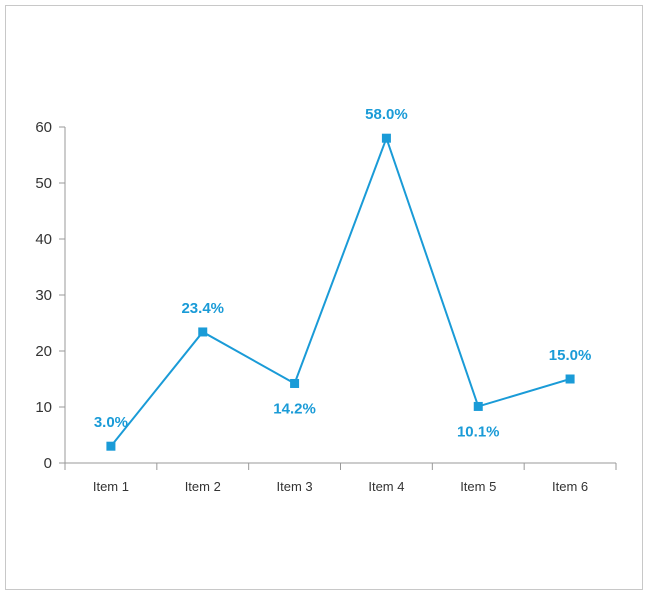  Describe the element at coordinates (111, 422) in the screenshot. I see `data-label: 3.0%` at that location.